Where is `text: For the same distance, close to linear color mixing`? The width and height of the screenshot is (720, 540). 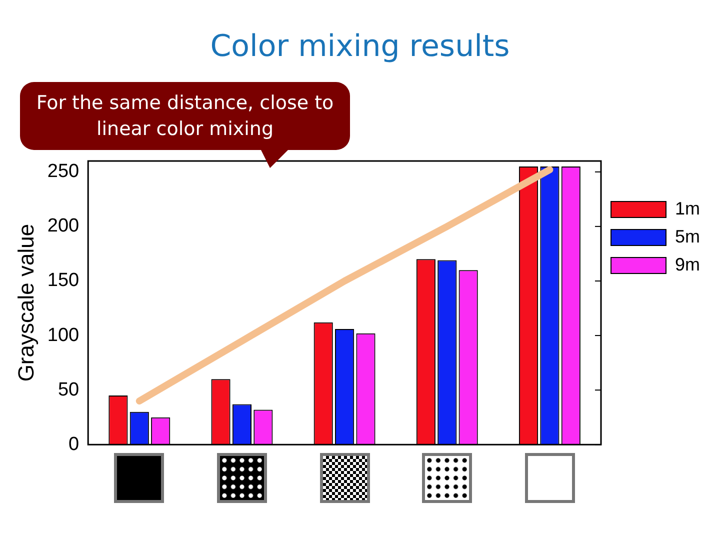 text: For the same distance, close to linear color mixing is located at coordinates (185, 116).